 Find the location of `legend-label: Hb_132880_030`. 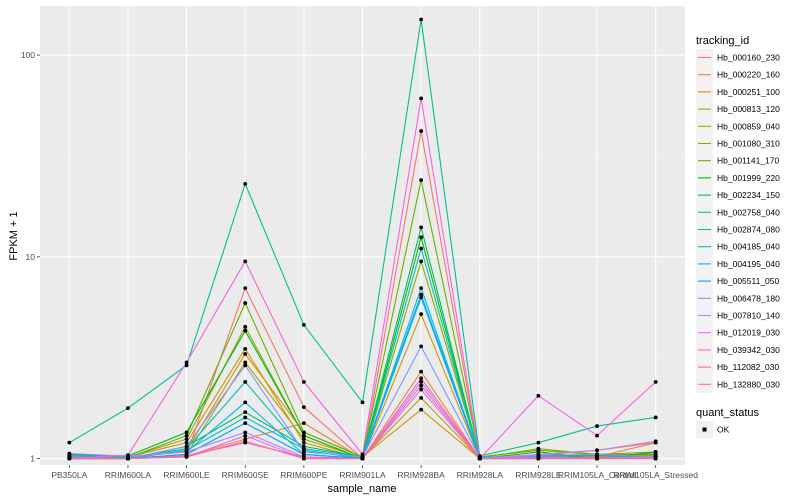

legend-label: Hb_132880_030 is located at coordinates (748, 384).